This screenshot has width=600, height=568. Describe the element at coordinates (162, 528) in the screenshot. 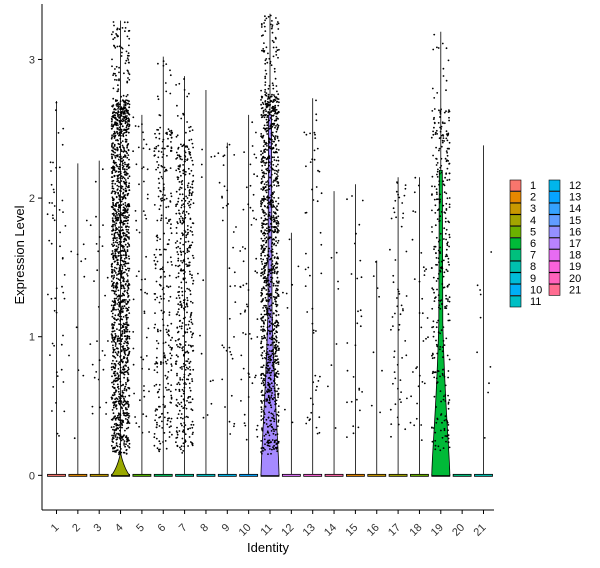

I see `x-tick-label: 6` at that location.